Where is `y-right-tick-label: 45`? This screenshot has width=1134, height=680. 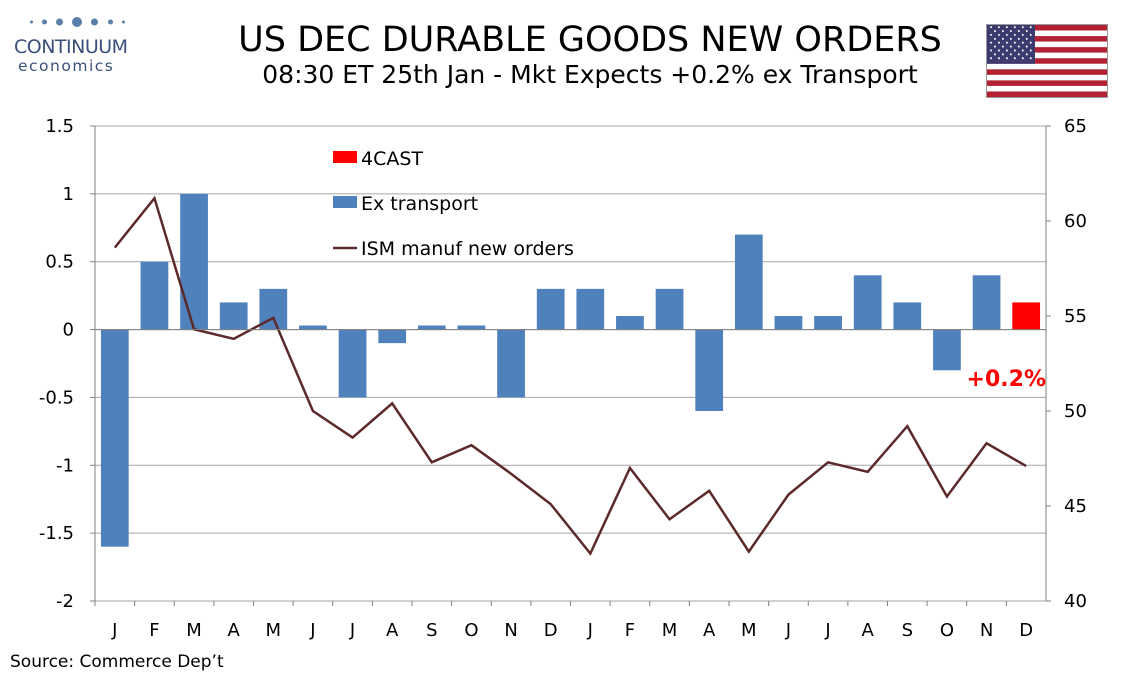
y-right-tick-label: 45 is located at coordinates (1075, 506).